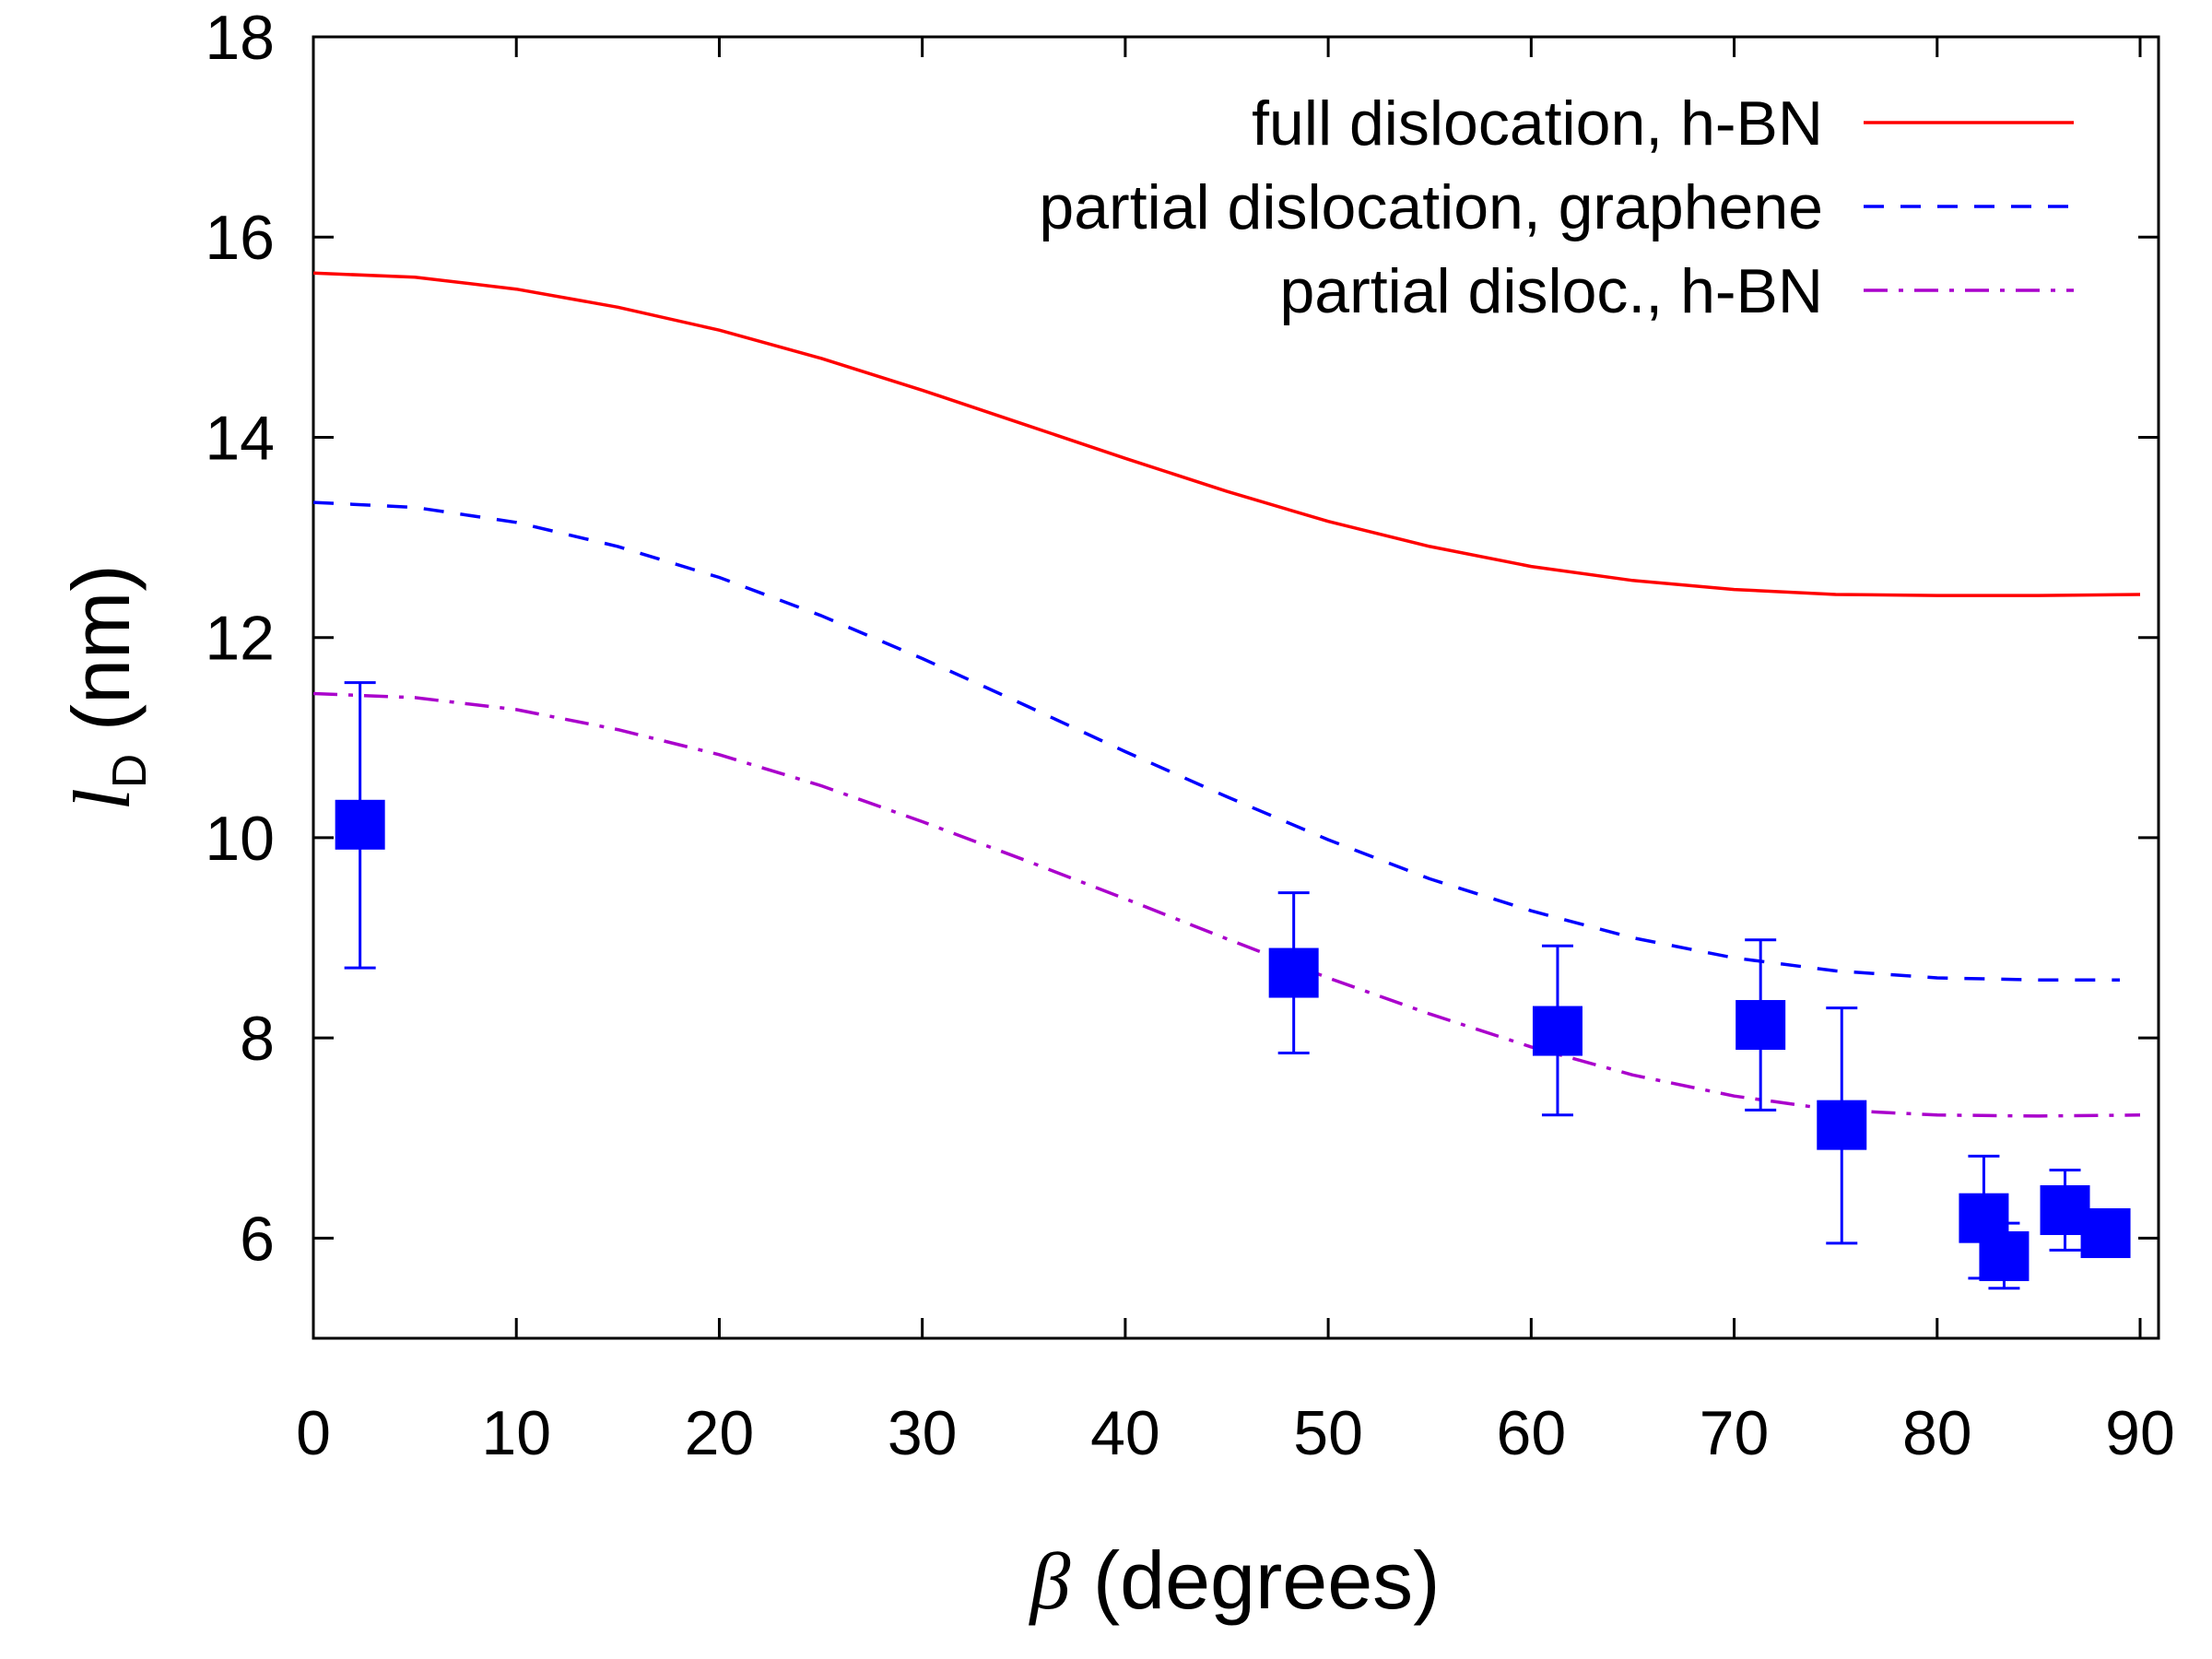  Describe the element at coordinates (257, 1239) in the screenshot. I see `y-tick-label: 6` at that location.